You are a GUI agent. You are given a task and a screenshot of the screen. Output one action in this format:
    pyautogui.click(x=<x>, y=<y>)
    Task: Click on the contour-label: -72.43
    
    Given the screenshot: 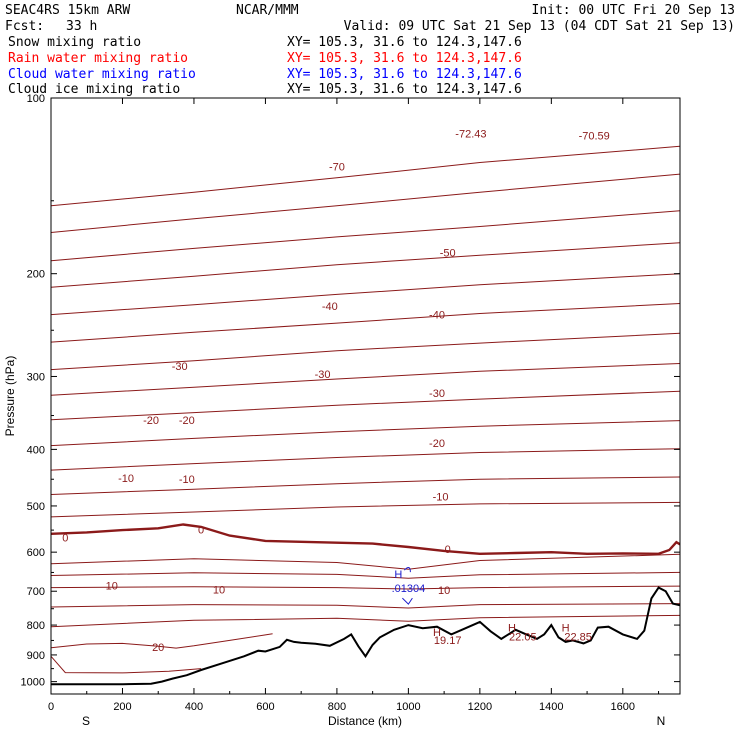 What is the action you would take?
    pyautogui.click(x=470, y=134)
    